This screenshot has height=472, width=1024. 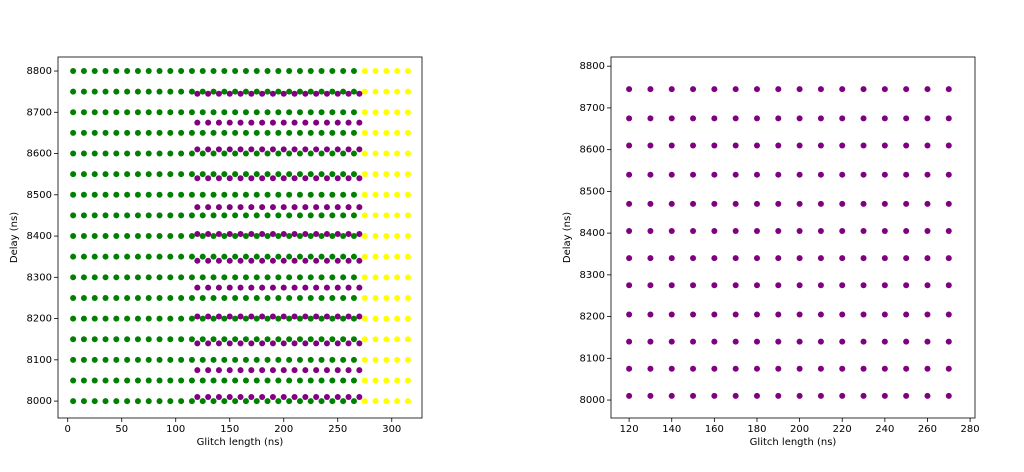 I want to click on x-tick-label: 140, so click(x=671, y=429).